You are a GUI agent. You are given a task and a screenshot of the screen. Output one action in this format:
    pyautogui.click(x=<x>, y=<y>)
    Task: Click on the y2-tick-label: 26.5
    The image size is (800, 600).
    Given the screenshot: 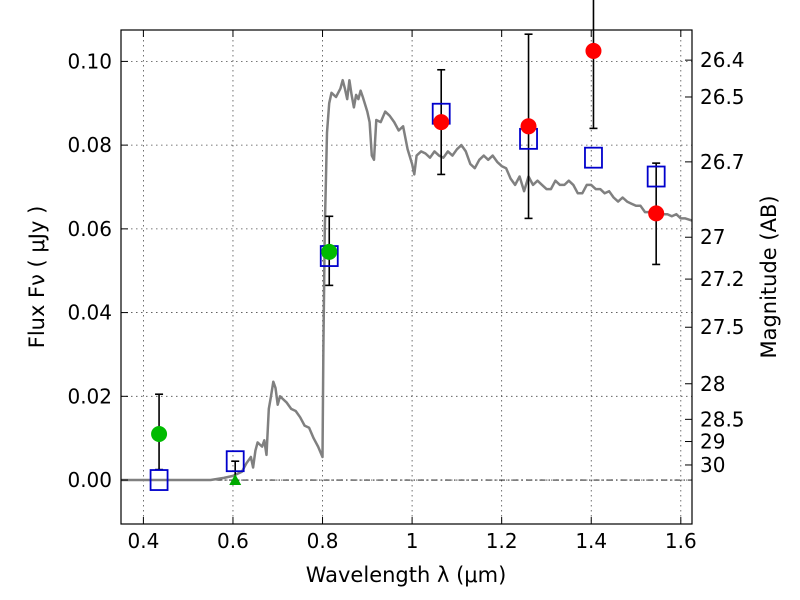 What is the action you would take?
    pyautogui.click(x=722, y=97)
    